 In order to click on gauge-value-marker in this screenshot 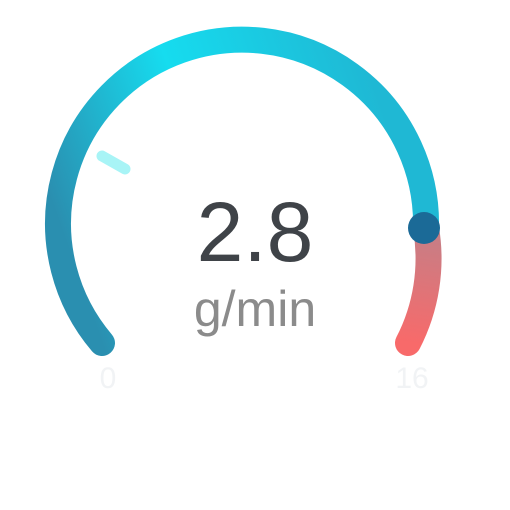, I will do `click(113, 162)`.